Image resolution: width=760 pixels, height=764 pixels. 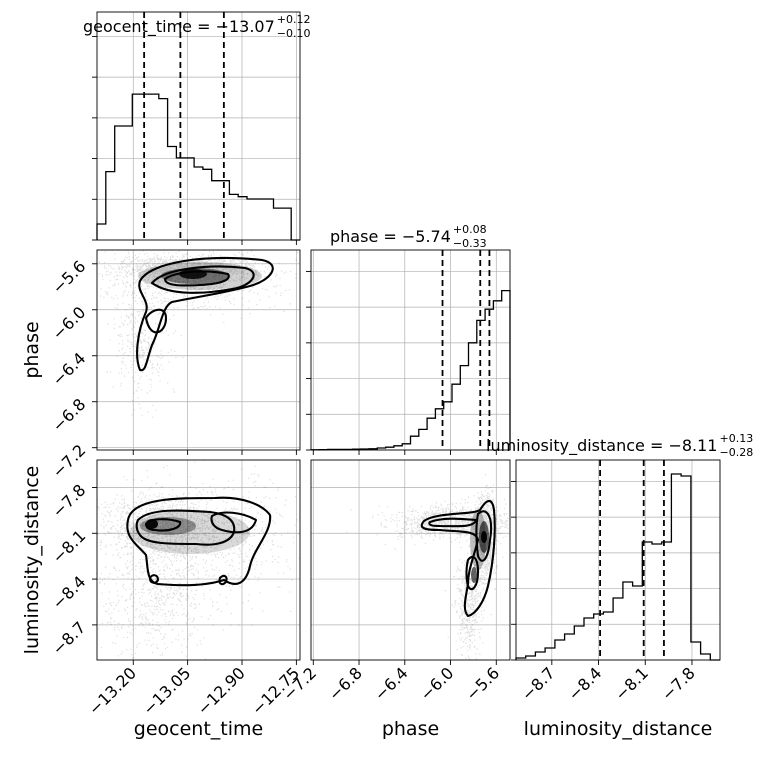 What do you see at coordinates (631, 683) in the screenshot?
I see `x-tick-label: −8.1` at bounding box center [631, 683].